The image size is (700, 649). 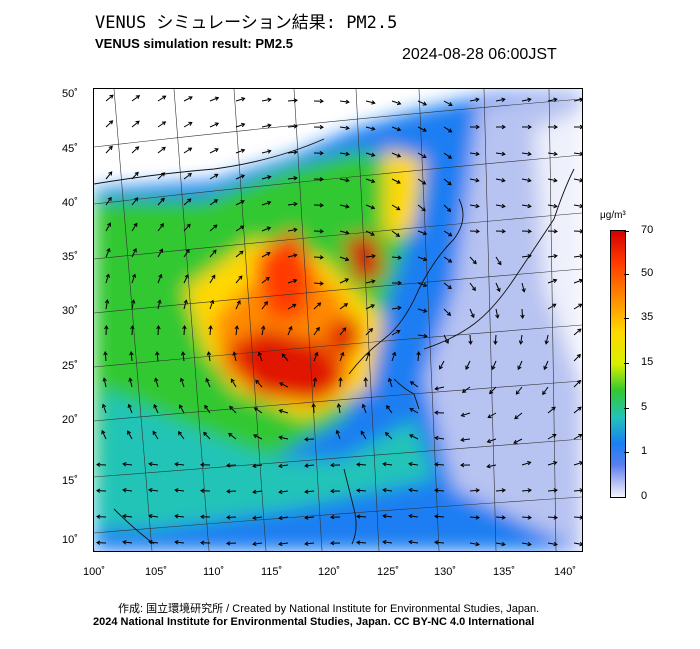 What do you see at coordinates (156, 572) in the screenshot?
I see `lon-label-105: 105˚` at bounding box center [156, 572].